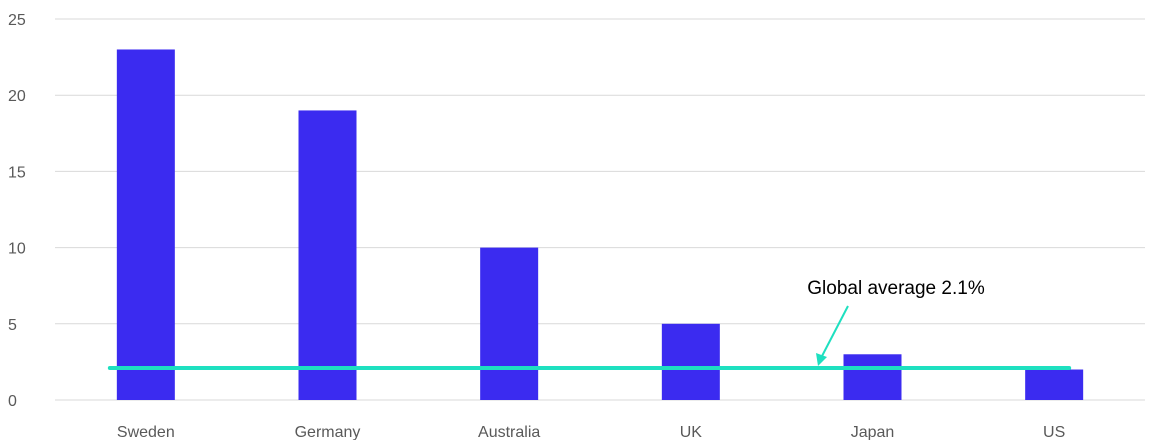 The width and height of the screenshot is (1161, 440). Describe the element at coordinates (17, 172) in the screenshot. I see `y-tick-label: 15` at that location.